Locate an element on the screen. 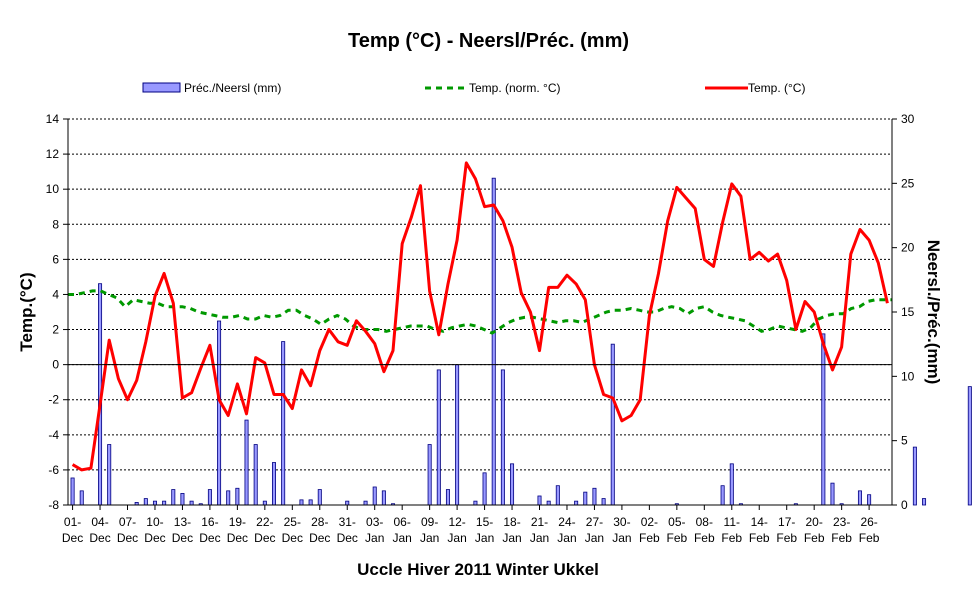 The image size is (977, 600). x-tick-day: 07- is located at coordinates (127, 522).